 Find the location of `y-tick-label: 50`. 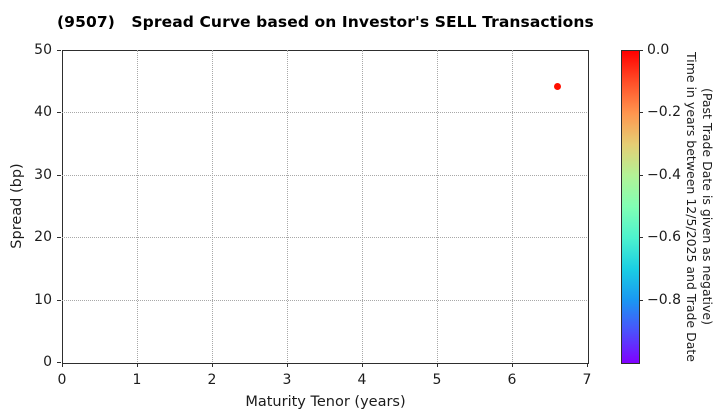

y-tick-label: 50 is located at coordinates (43, 50).